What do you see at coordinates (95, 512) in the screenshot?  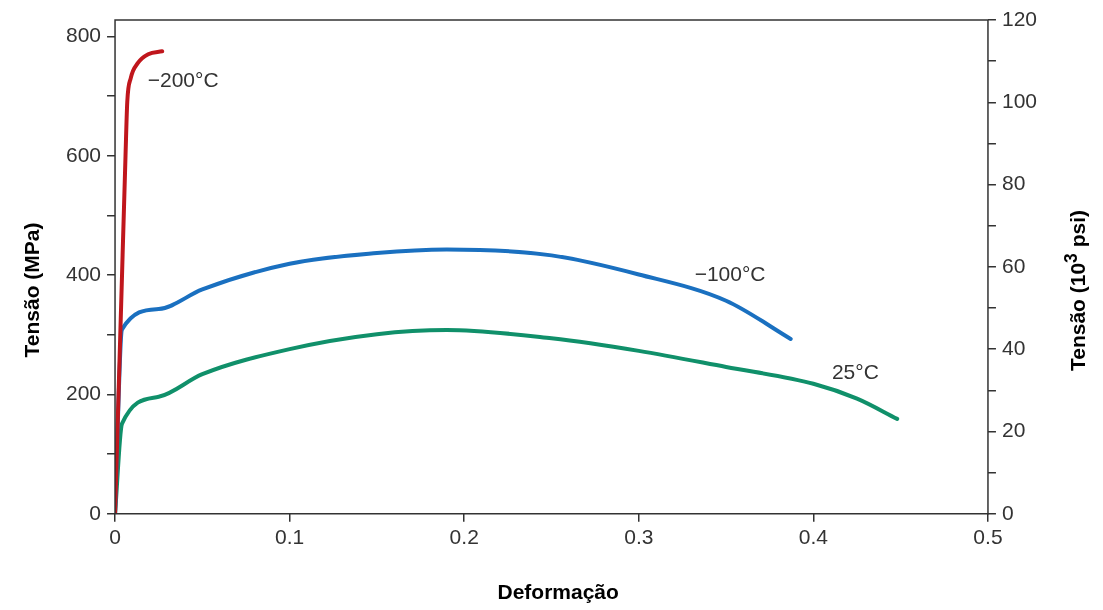 I see `y-tick-label: 0` at bounding box center [95, 512].